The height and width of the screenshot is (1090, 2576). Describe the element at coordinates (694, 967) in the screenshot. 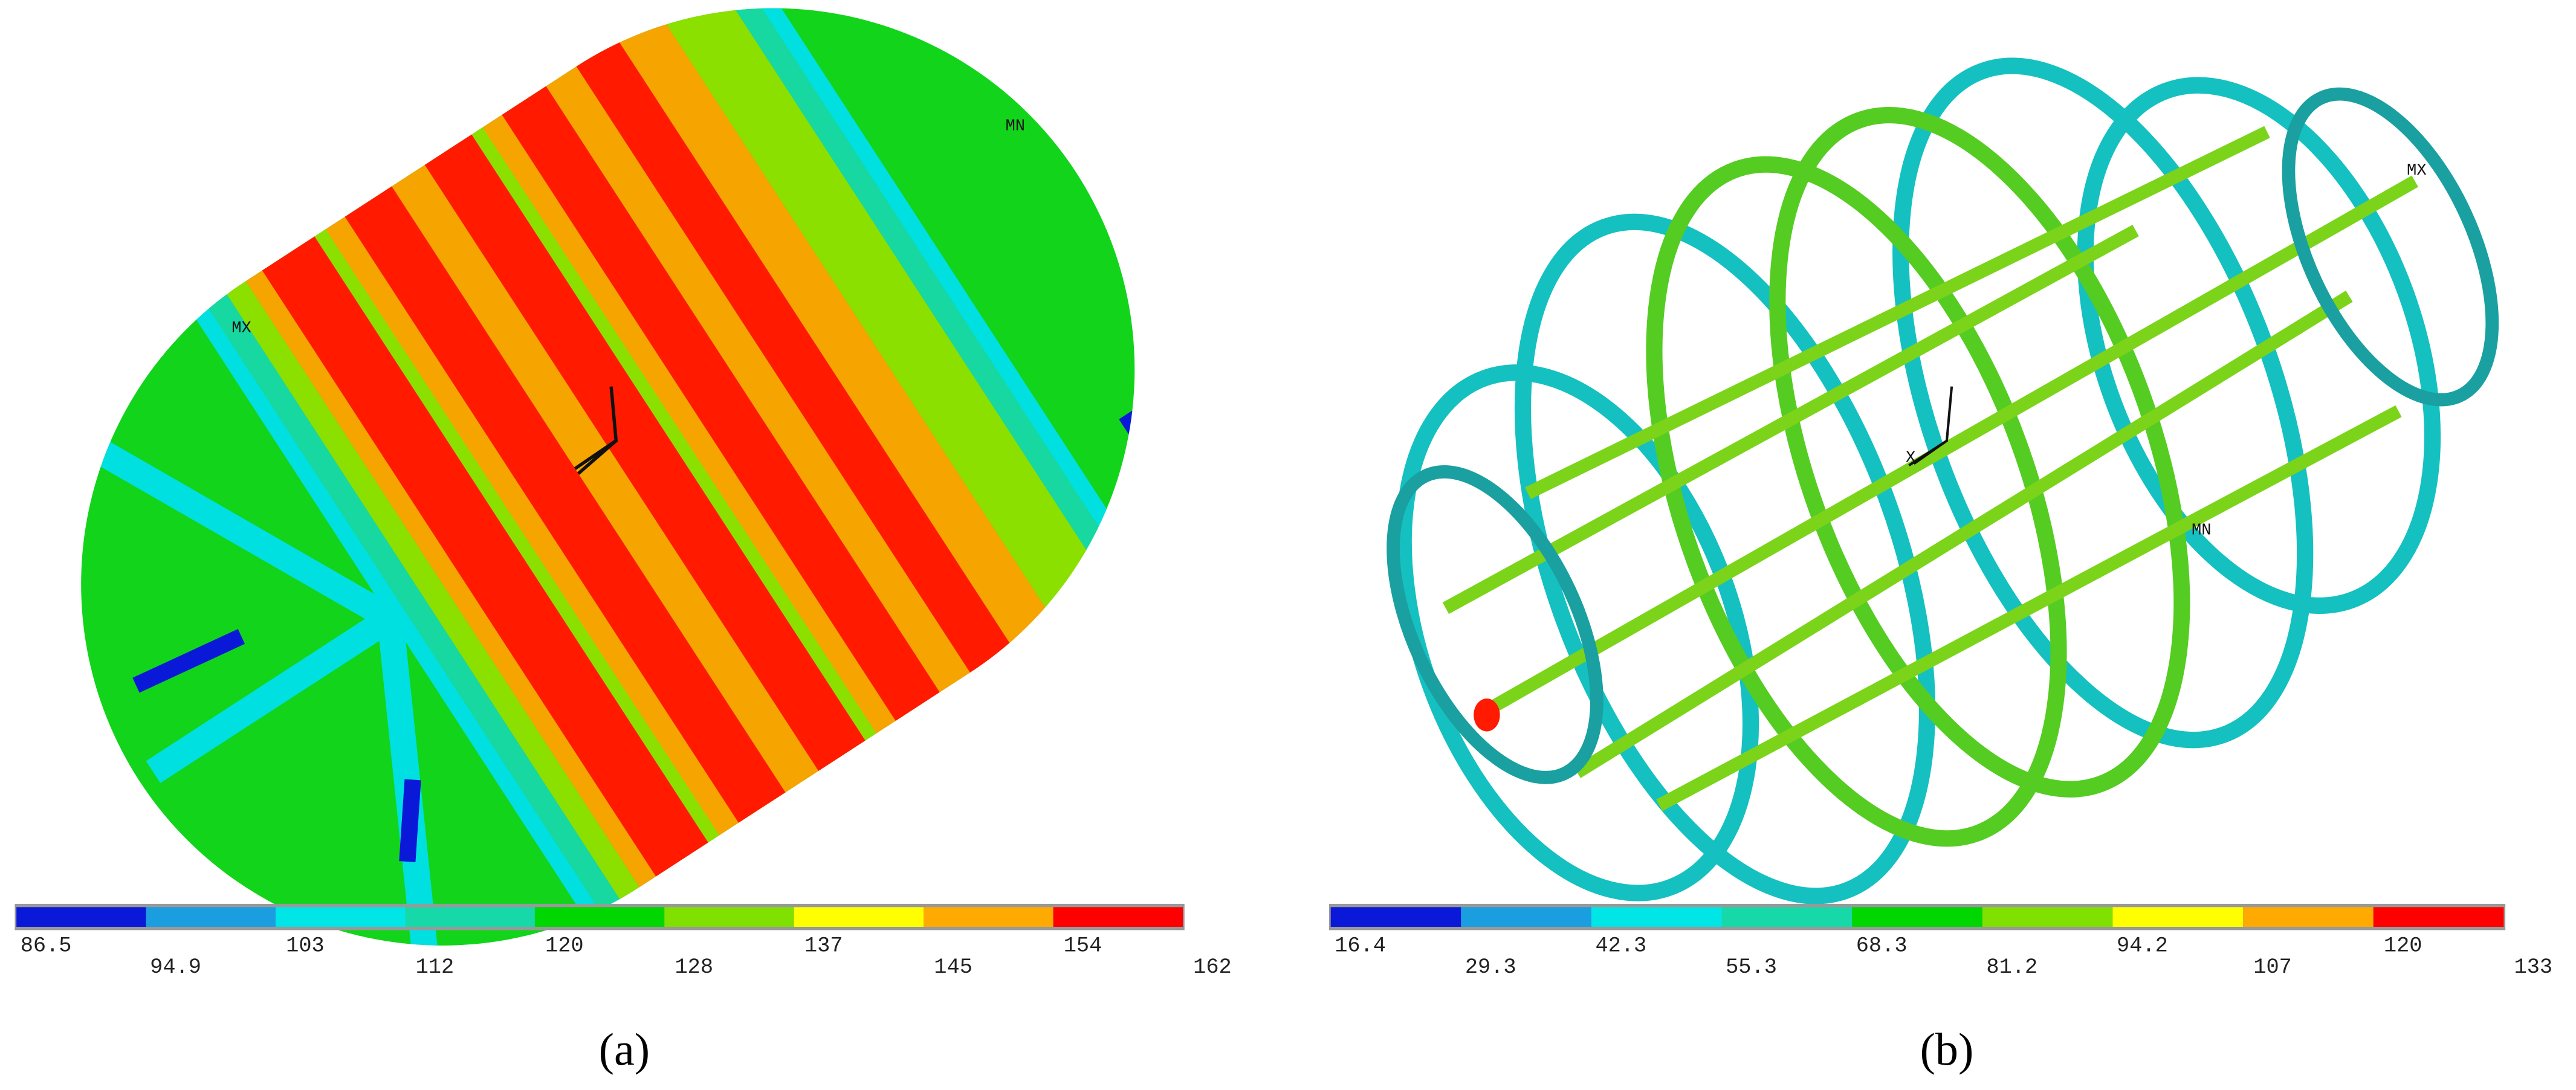

I see `legend-label: 128` at that location.